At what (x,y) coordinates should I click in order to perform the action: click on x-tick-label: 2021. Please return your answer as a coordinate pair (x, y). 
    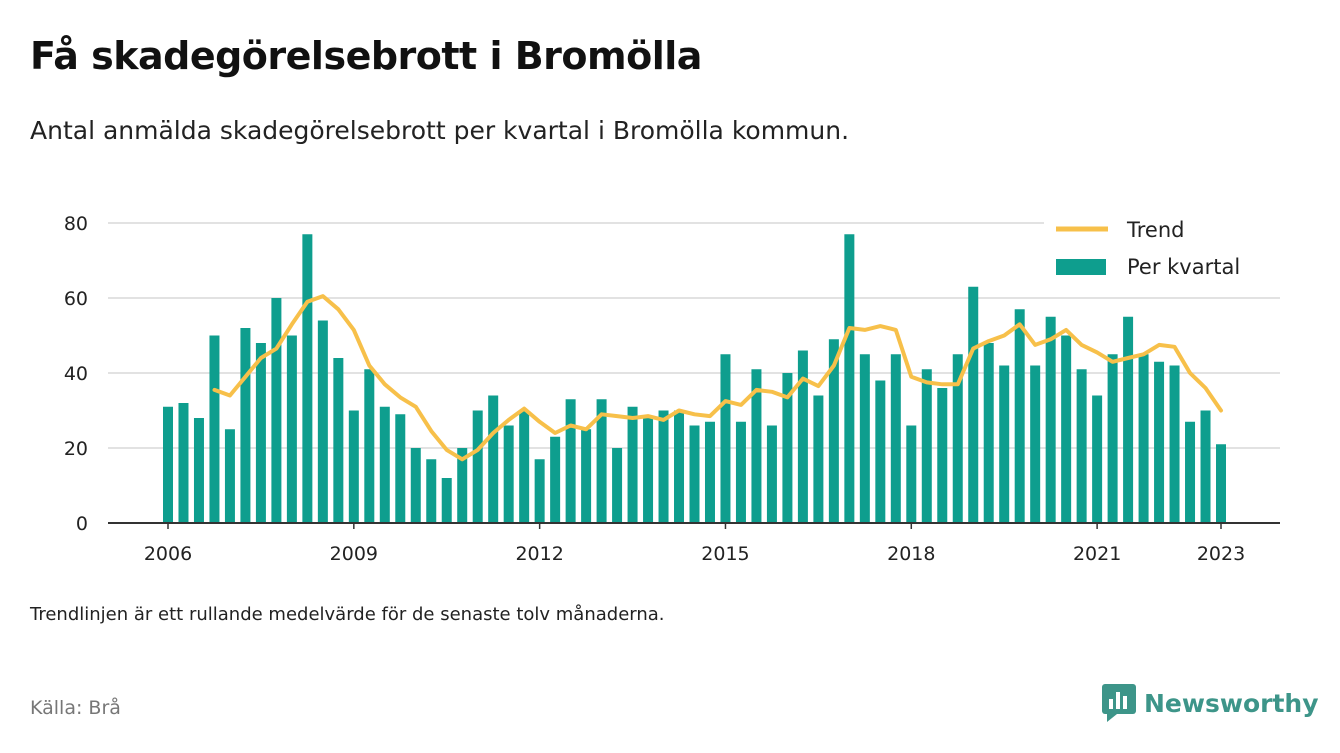
    Looking at the image, I should click on (1097, 554).